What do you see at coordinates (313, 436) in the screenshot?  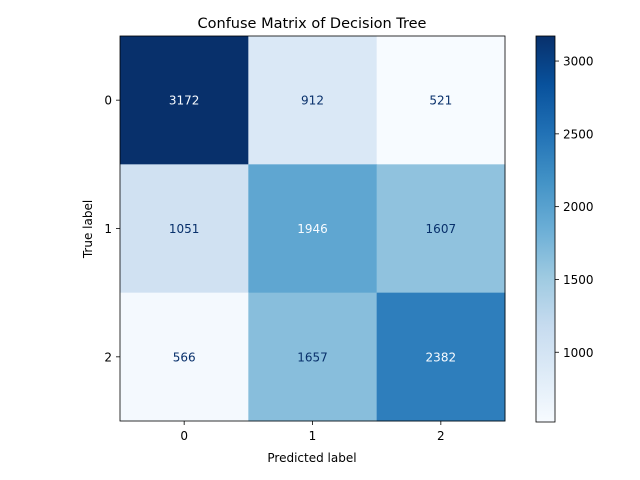 I see `x-tick-label: 1` at bounding box center [313, 436].